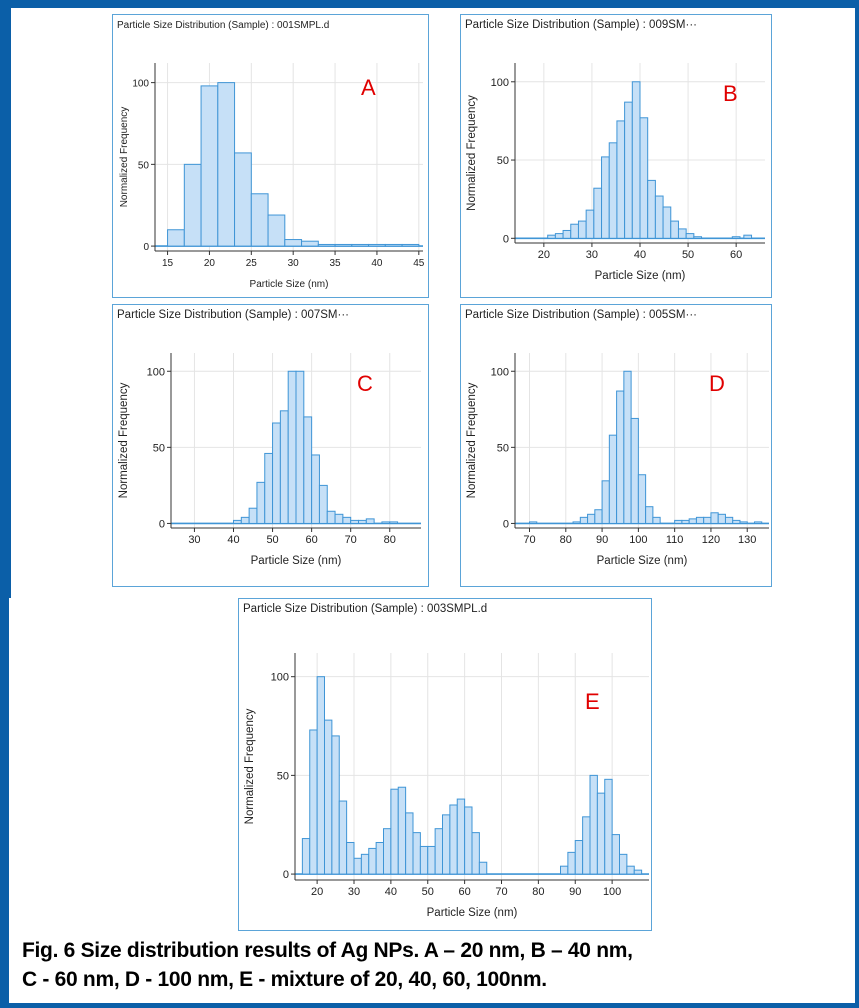  Describe the element at coordinates (428, 892) in the screenshot. I see `x-tick-label: 50` at that location.